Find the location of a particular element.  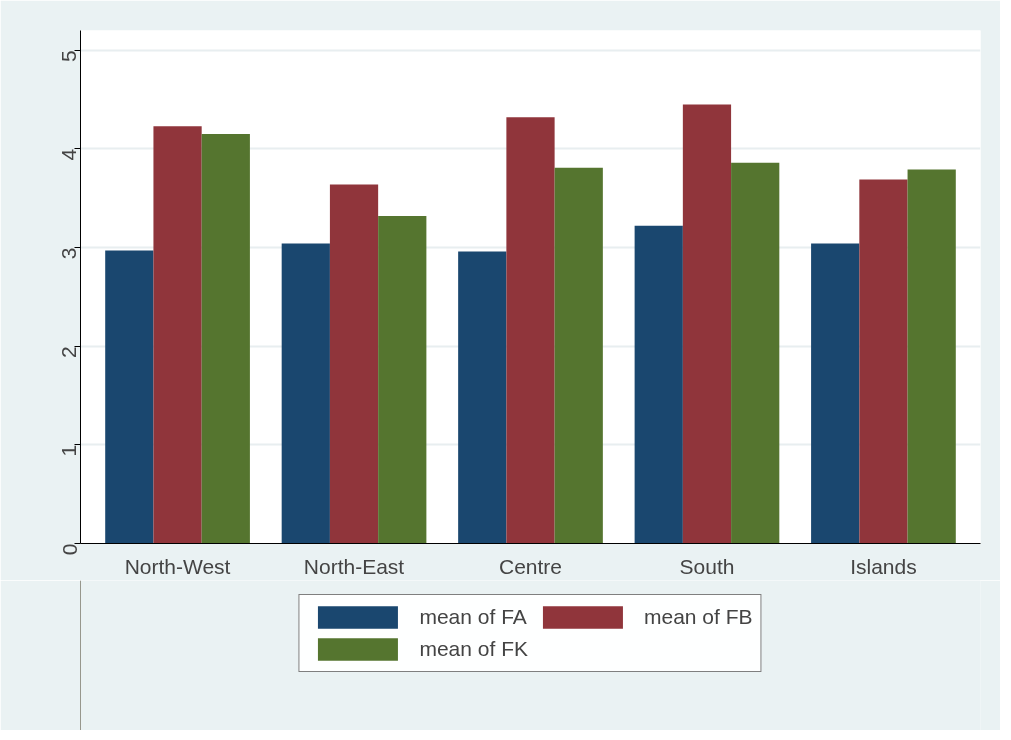

legend-label: mean of FB is located at coordinates (698, 617).